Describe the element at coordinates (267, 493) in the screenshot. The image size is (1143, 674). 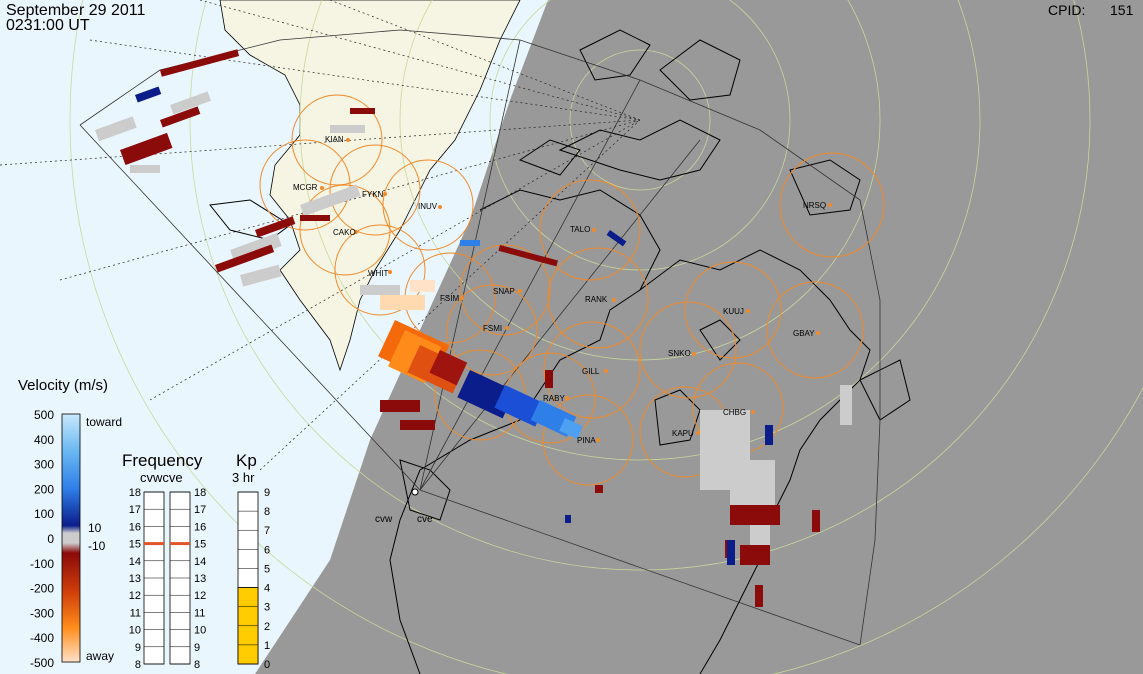
I see `kp-tick-label: 9` at that location.